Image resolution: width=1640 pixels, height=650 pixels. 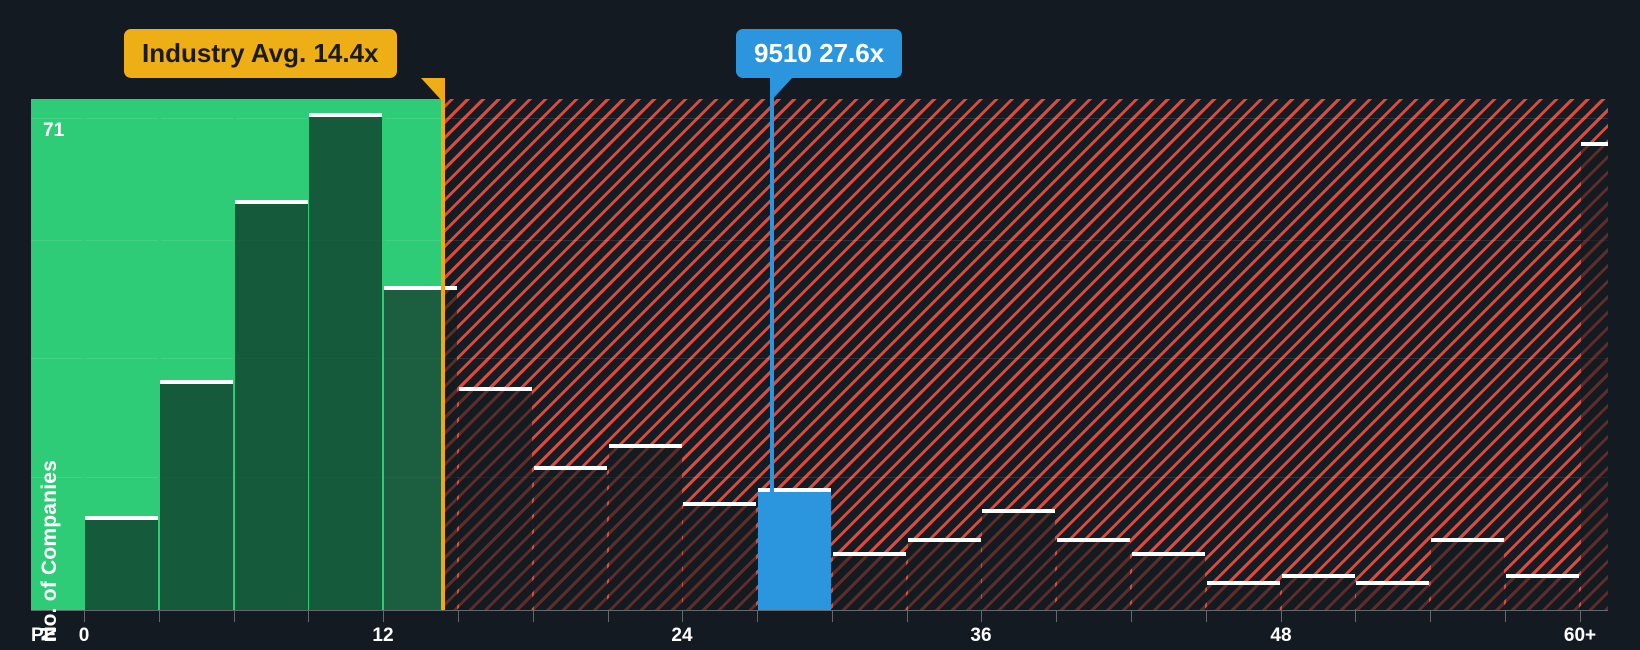 I want to click on x-axis-tick-label: 12, so click(x=383, y=635).